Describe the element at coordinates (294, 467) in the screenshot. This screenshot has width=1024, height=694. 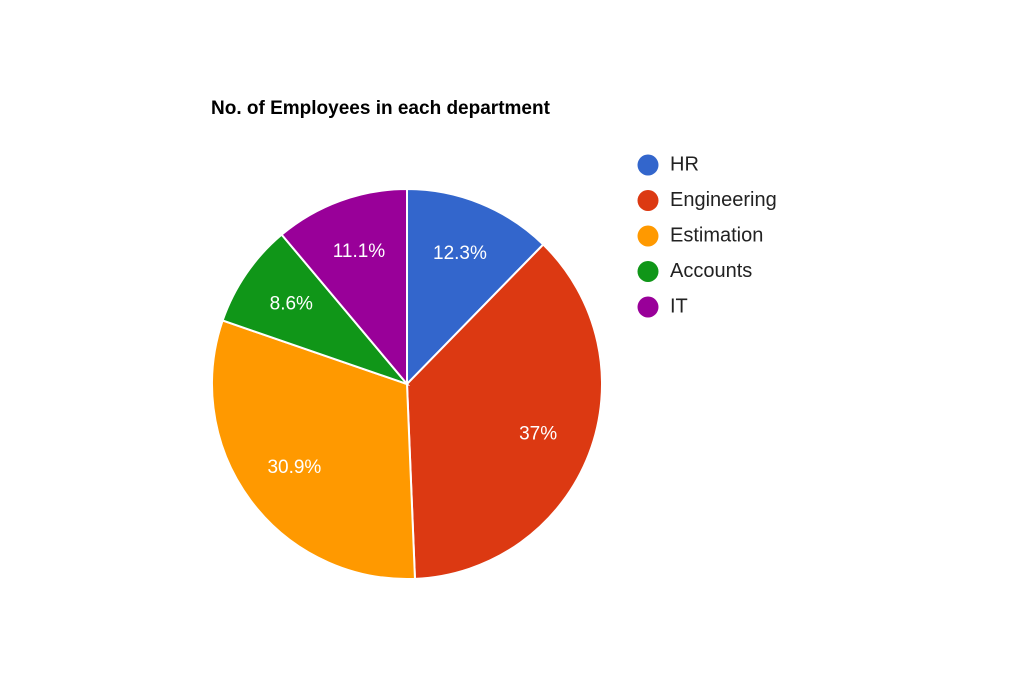
I see `slice-label-estimation: 30.9%` at that location.